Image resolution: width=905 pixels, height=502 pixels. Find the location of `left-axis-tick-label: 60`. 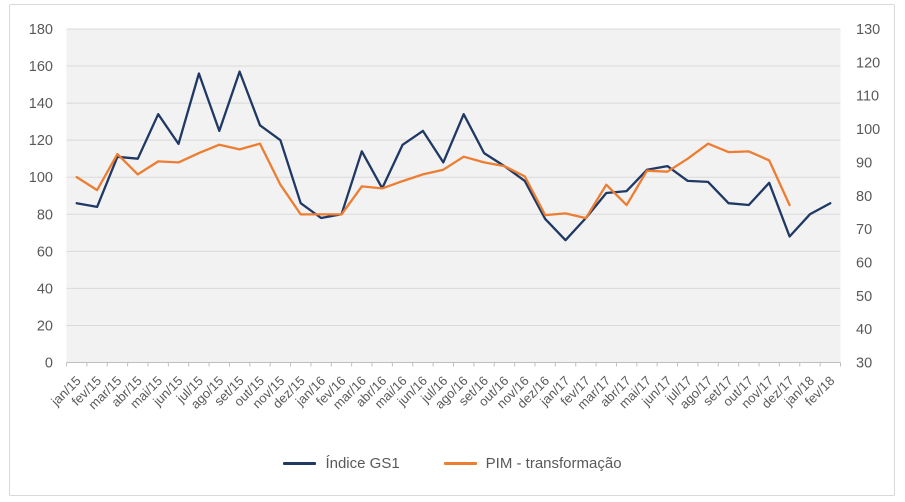

left-axis-tick-label: 60 is located at coordinates (45, 252).